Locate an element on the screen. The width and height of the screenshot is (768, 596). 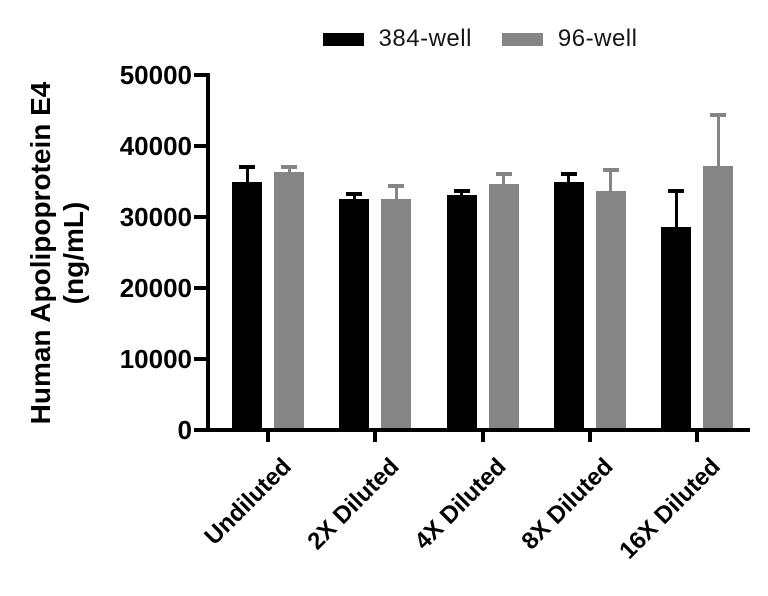
legend-item-96-well: 96-well is located at coordinates (569, 39).